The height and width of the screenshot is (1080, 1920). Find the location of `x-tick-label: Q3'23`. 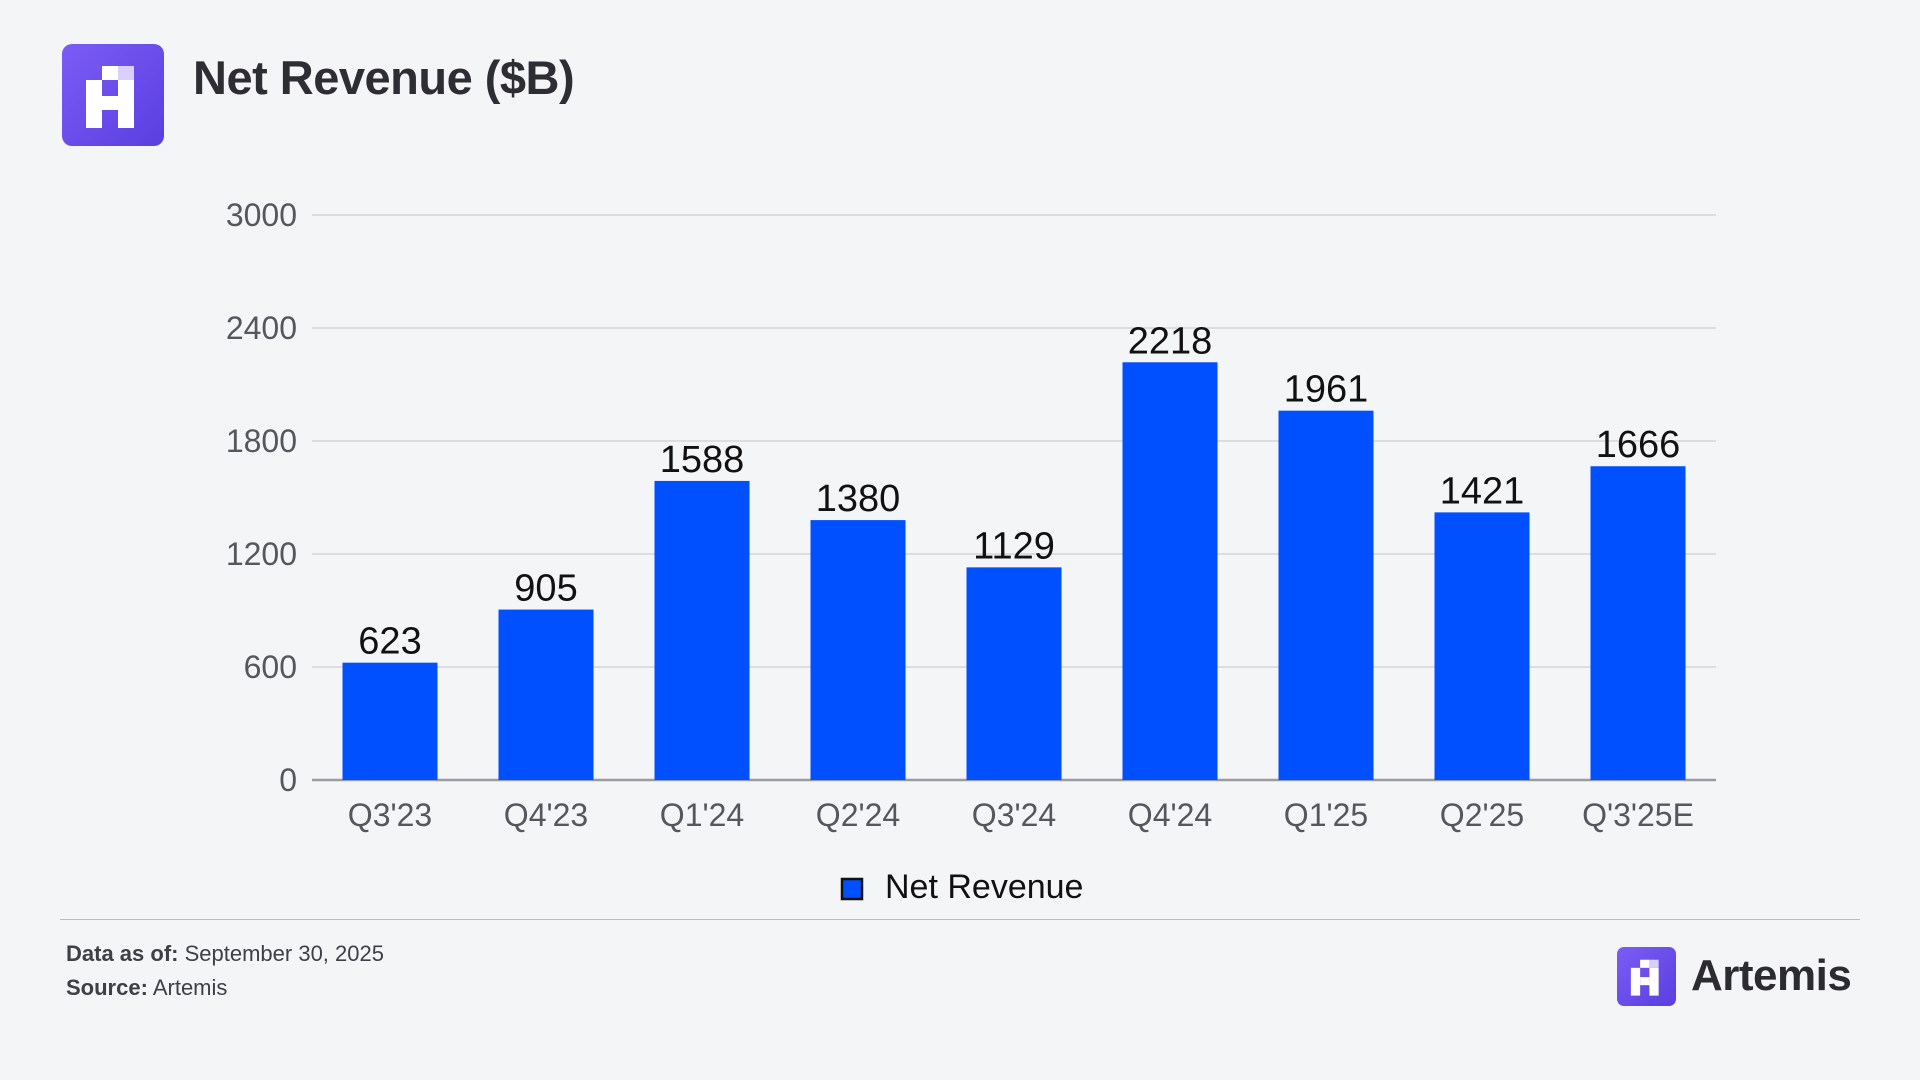

x-tick-label: Q3'23 is located at coordinates (390, 815).